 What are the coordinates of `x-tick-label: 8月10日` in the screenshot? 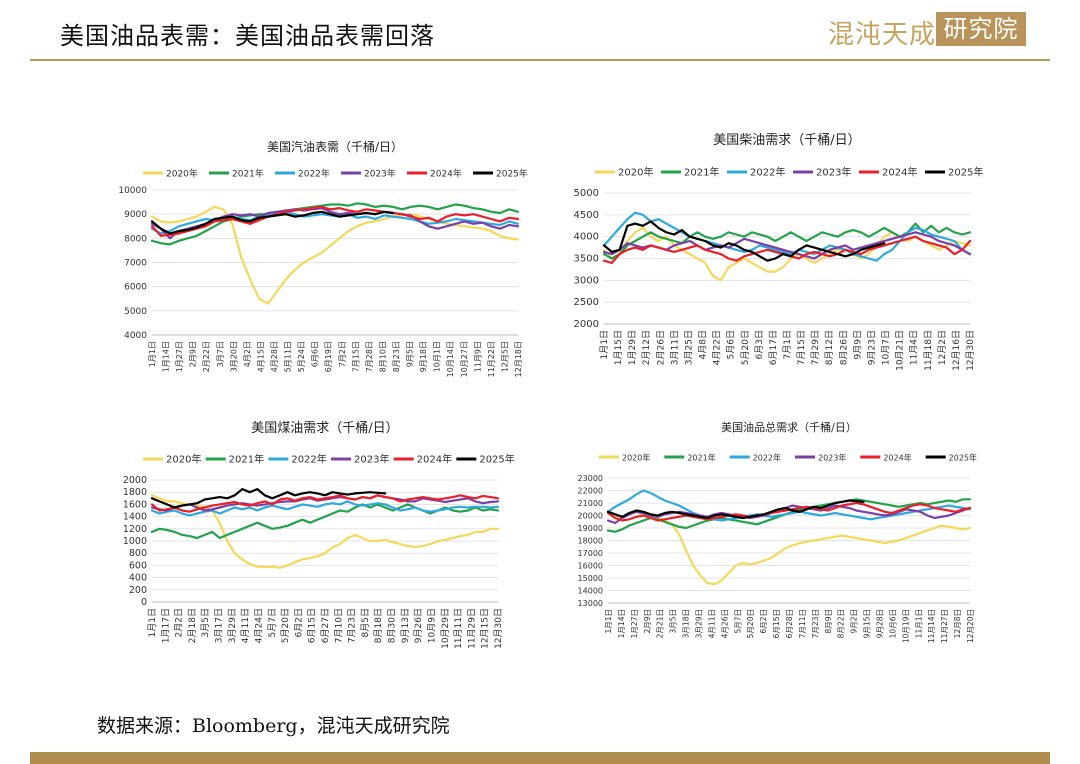 It's located at (382, 356).